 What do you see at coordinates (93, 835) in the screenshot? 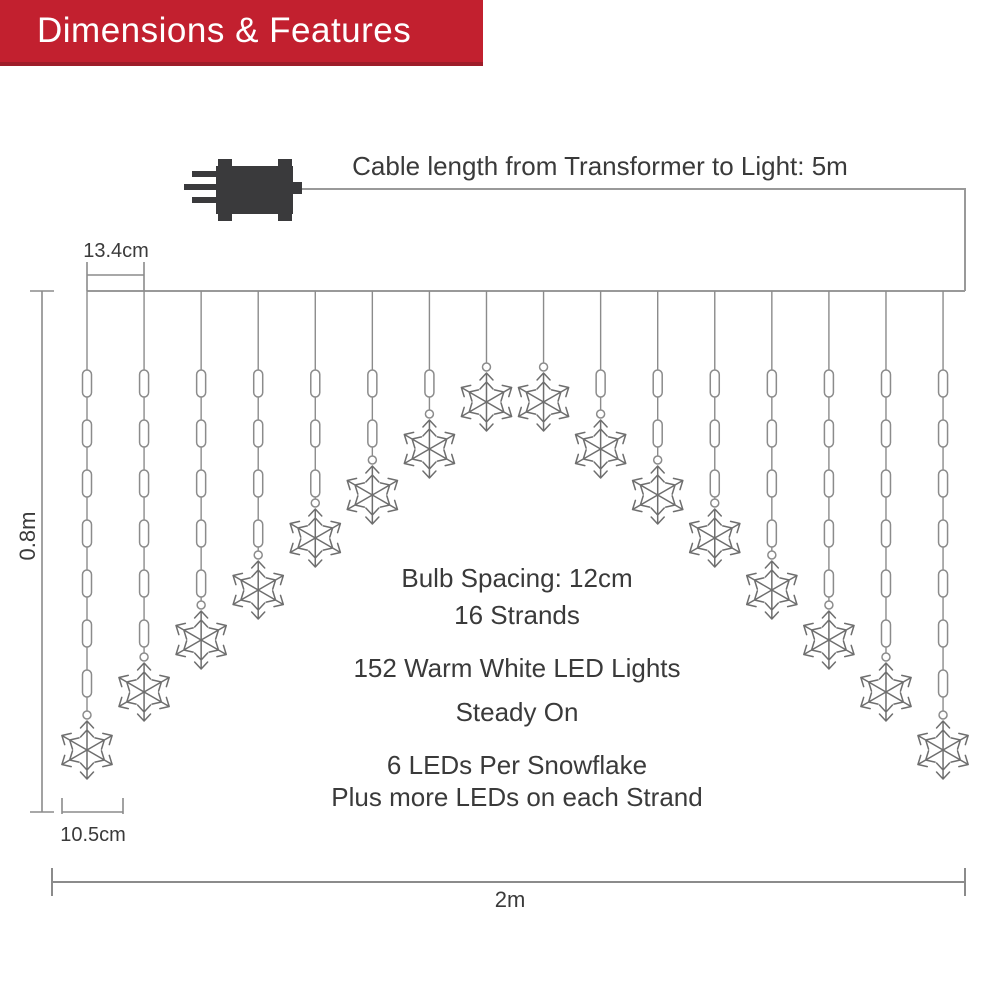
I see `snowflake-width-label: 10.5cm` at bounding box center [93, 835].